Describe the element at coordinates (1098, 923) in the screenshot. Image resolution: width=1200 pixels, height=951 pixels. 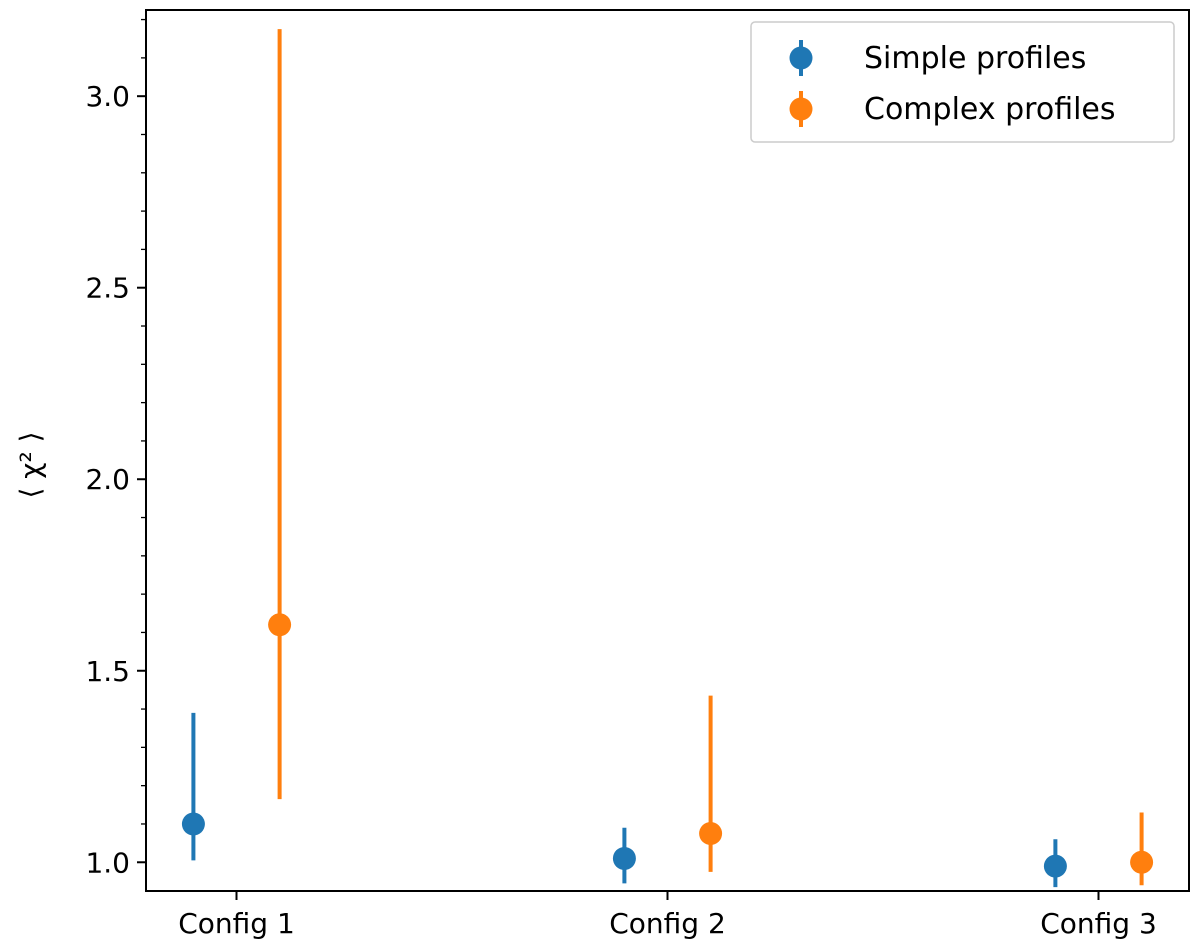
I see `x-tick-label: Config 3` at that location.